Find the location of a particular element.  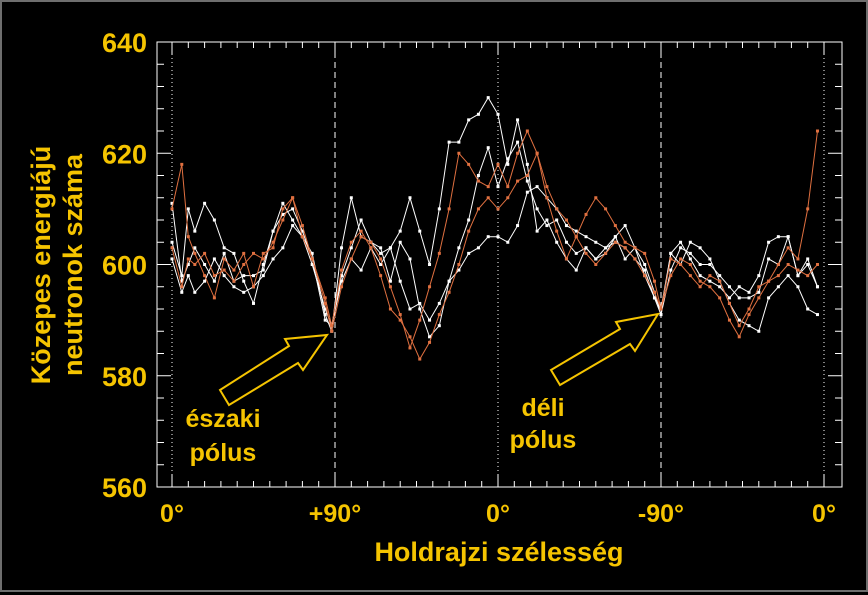

annotation-south-line-1: déli is located at coordinates (542, 408).